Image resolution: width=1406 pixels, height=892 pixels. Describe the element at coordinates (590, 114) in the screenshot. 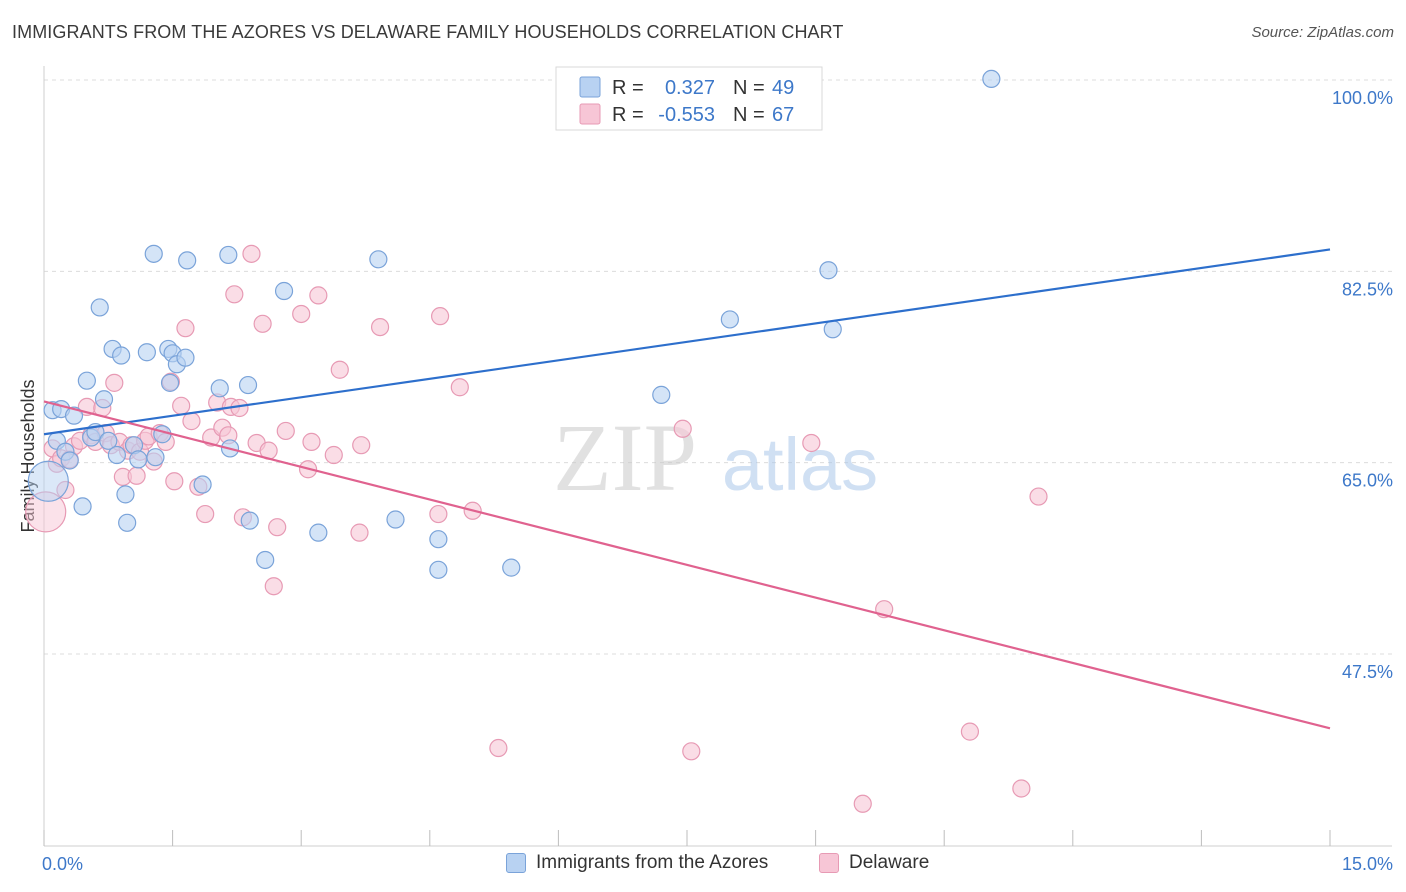

I see `stats-swatch-delaware` at that location.